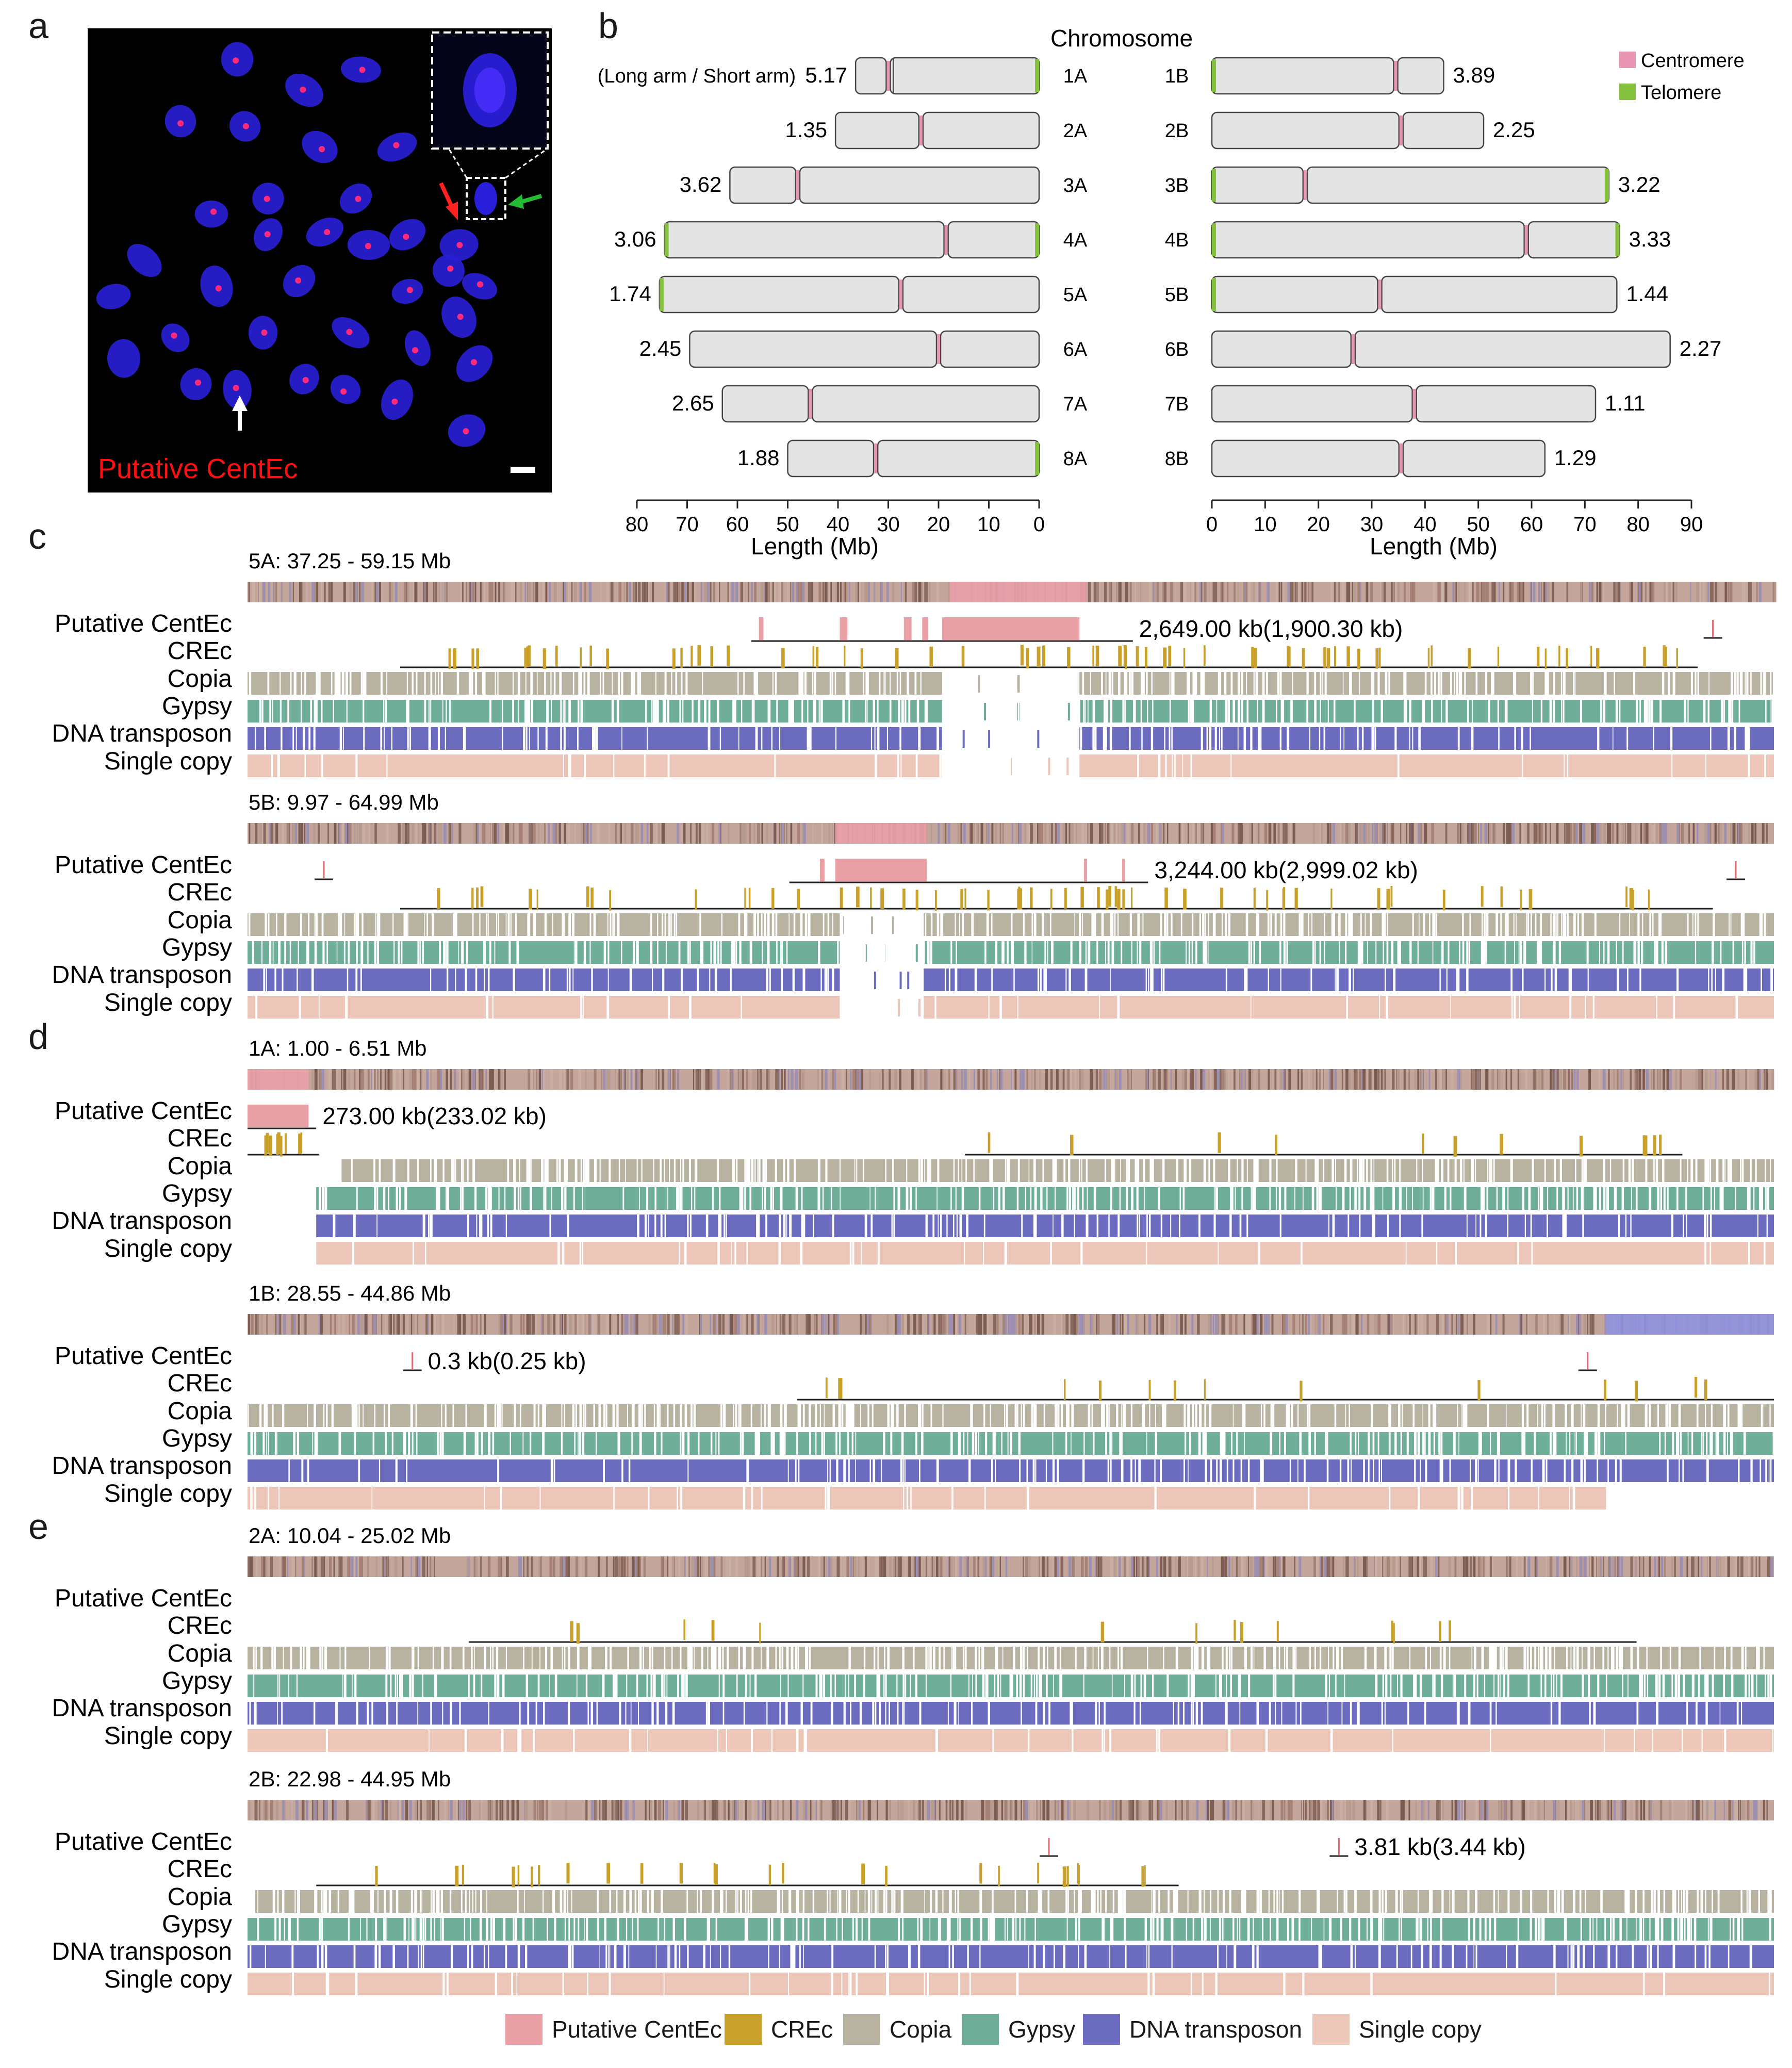 The height and width of the screenshot is (2068, 1792). What do you see at coordinates (637, 2029) in the screenshot?
I see `legend-label: Putative CentEc` at bounding box center [637, 2029].